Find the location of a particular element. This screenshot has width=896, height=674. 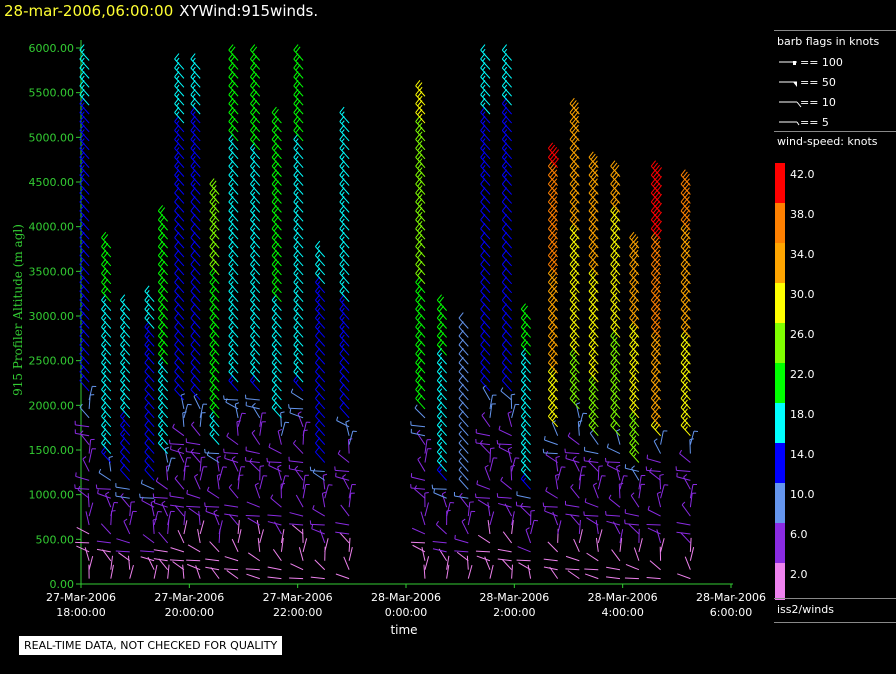

source-label: iss2/winds is located at coordinates (805, 609).